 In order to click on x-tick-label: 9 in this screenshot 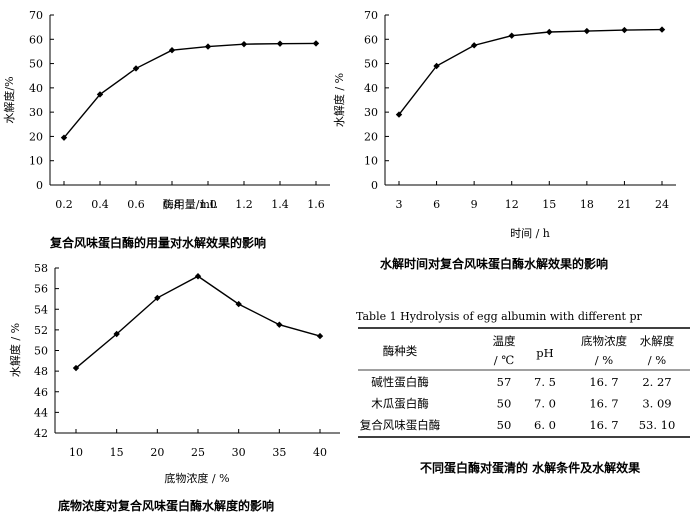, I will do `click(474, 204)`.